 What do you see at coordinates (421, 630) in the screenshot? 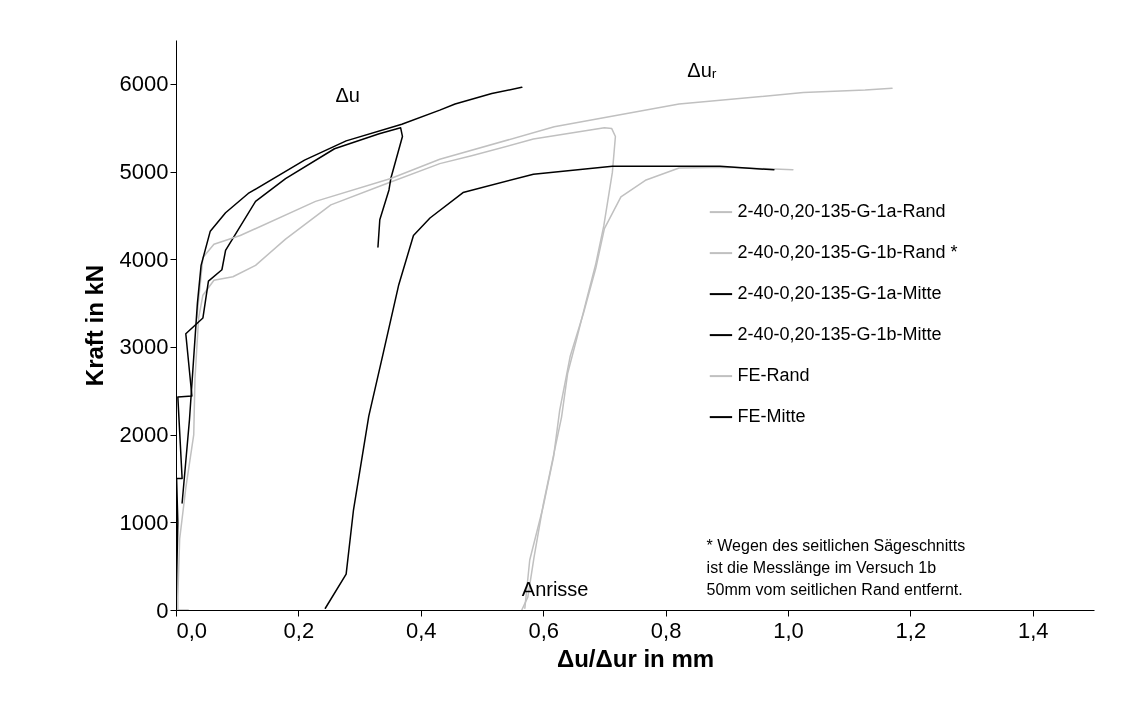
I see `x-tick-label: 0,4` at bounding box center [421, 630].